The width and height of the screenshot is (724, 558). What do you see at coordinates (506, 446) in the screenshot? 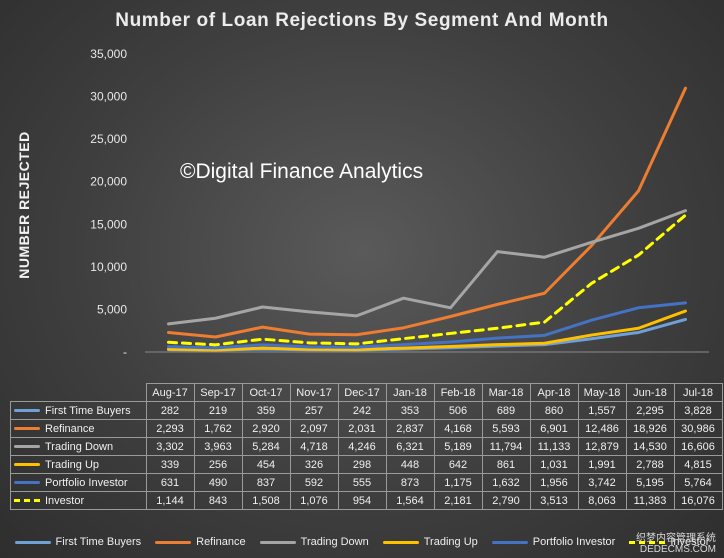
I see `data-value-label: 11,794` at bounding box center [506, 446].